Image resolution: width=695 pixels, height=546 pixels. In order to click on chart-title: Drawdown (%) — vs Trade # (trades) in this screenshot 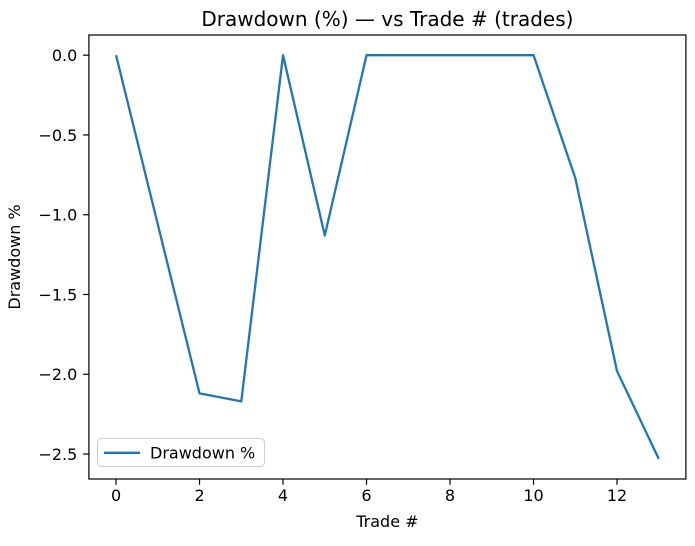, I will do `click(387, 19)`.